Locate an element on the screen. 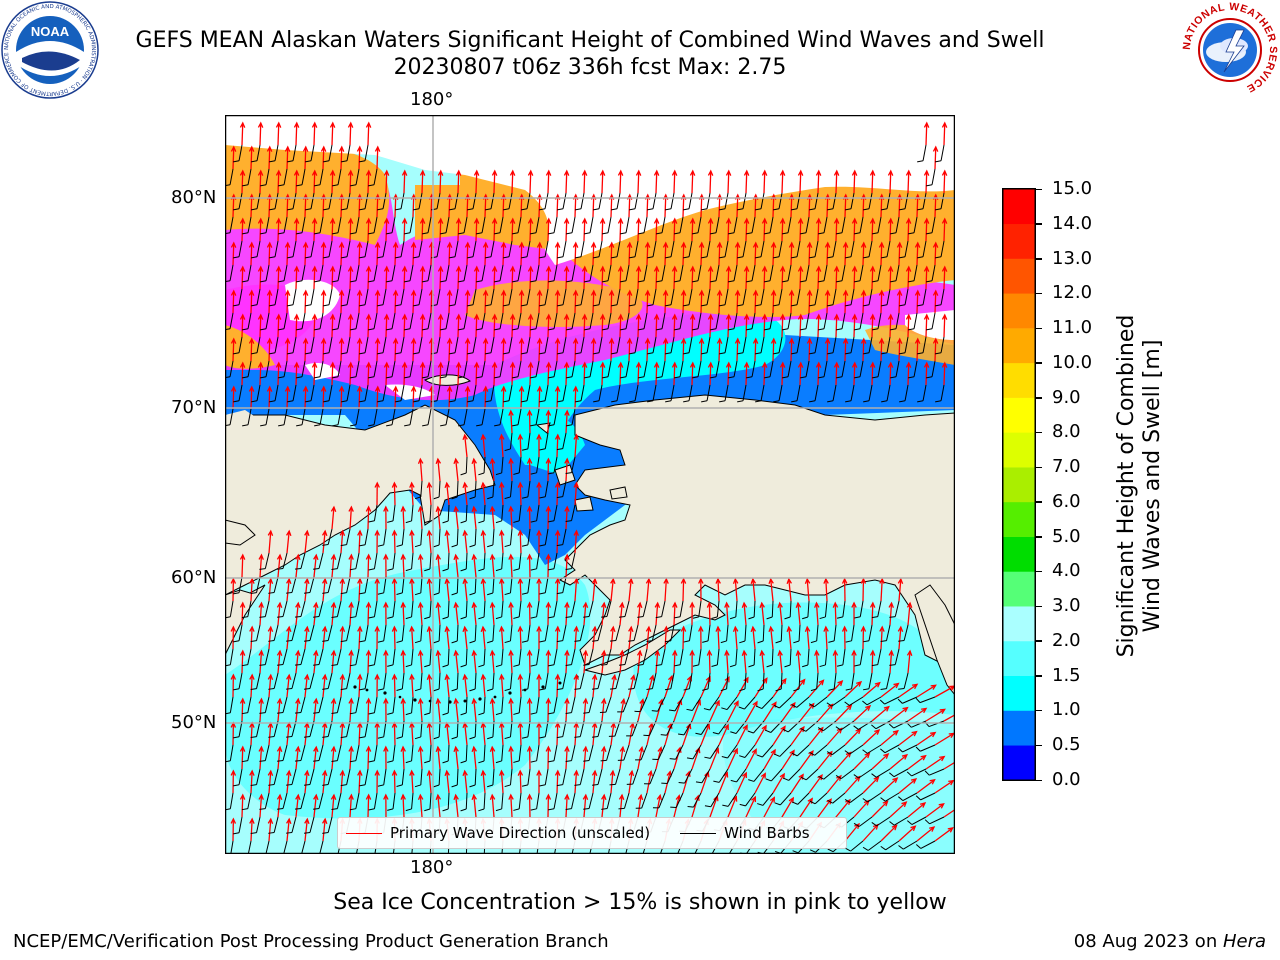  colorbar-segment is located at coordinates (1019, 485).